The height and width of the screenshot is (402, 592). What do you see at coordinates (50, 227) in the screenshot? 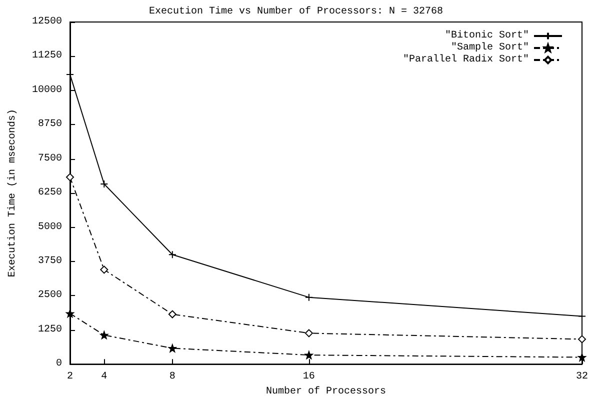
I see `y-tick-label: 5000` at bounding box center [50, 227].